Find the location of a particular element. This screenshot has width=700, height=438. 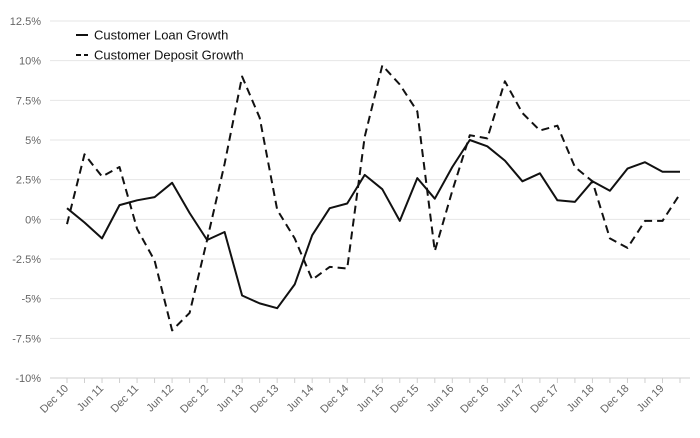

x-tick-label: Jun 15 is located at coordinates (371, 399).